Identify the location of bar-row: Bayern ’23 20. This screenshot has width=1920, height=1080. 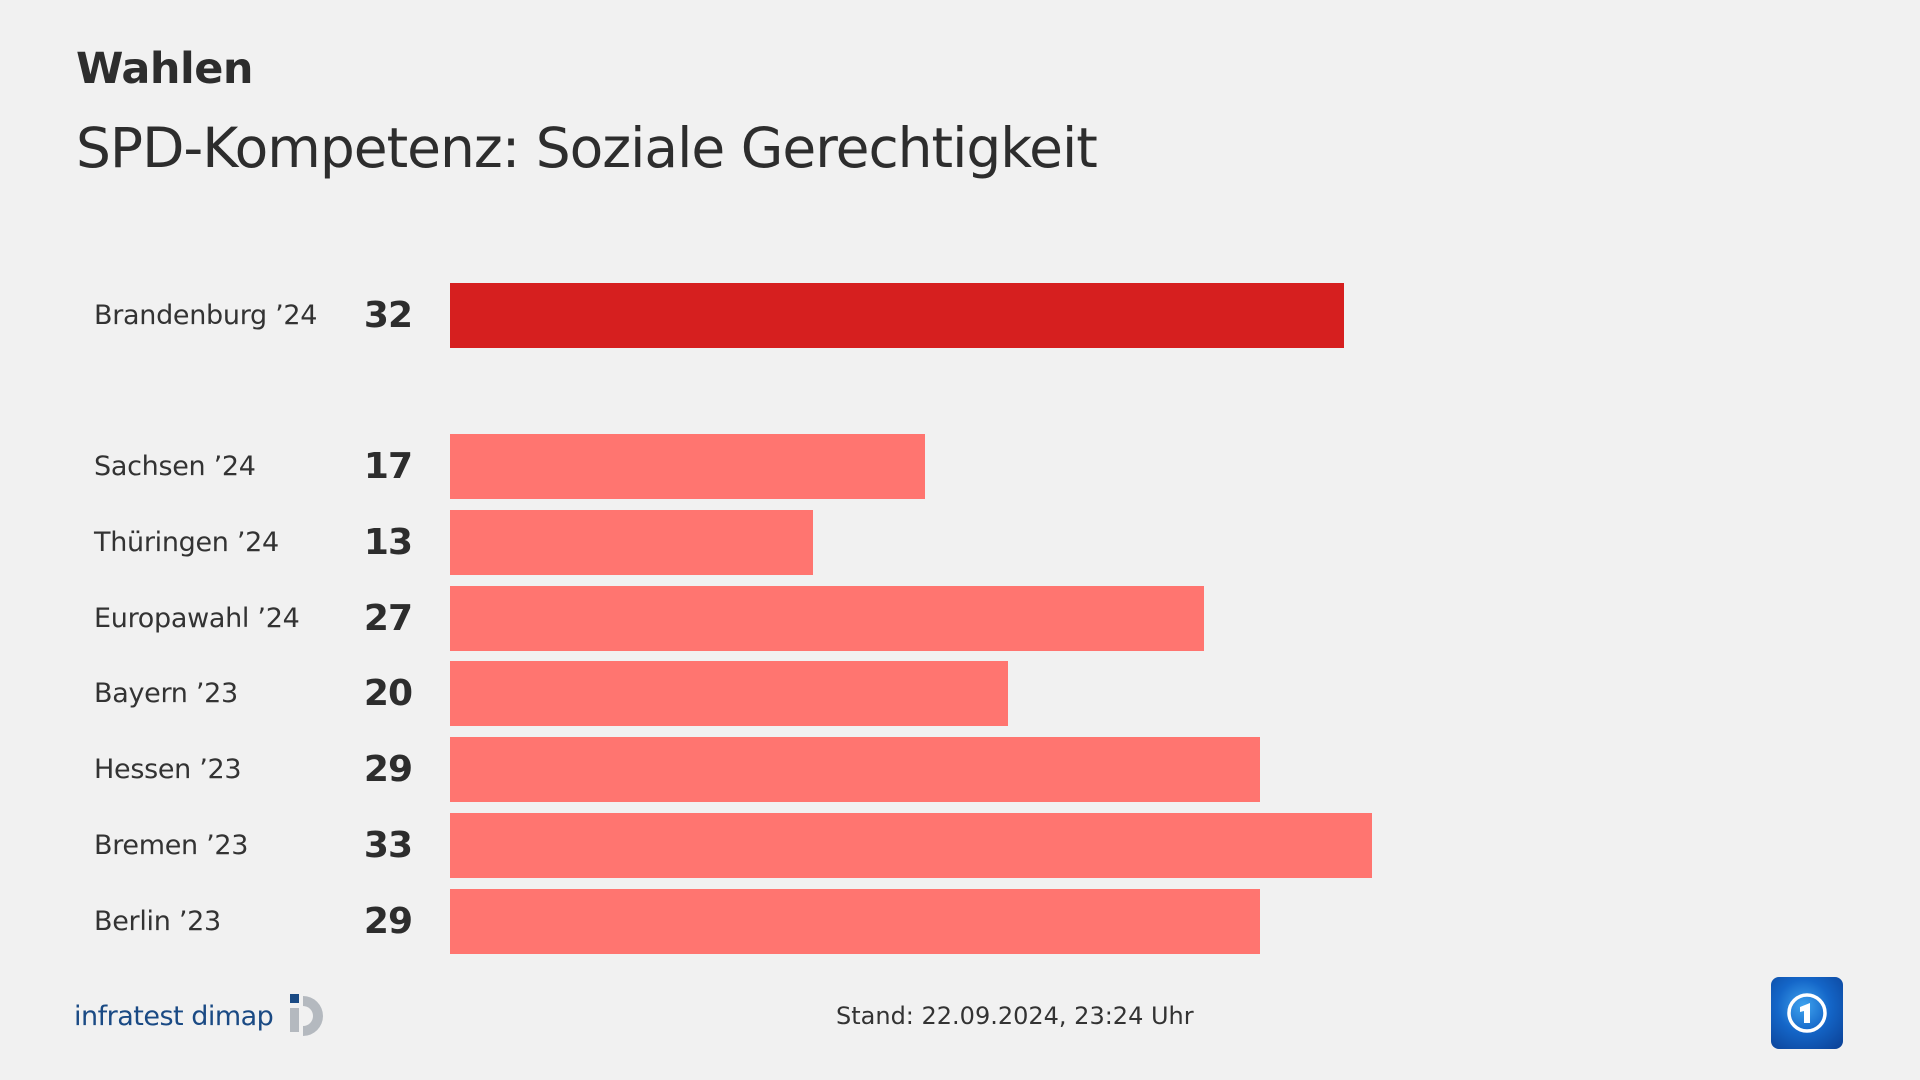
(960, 693).